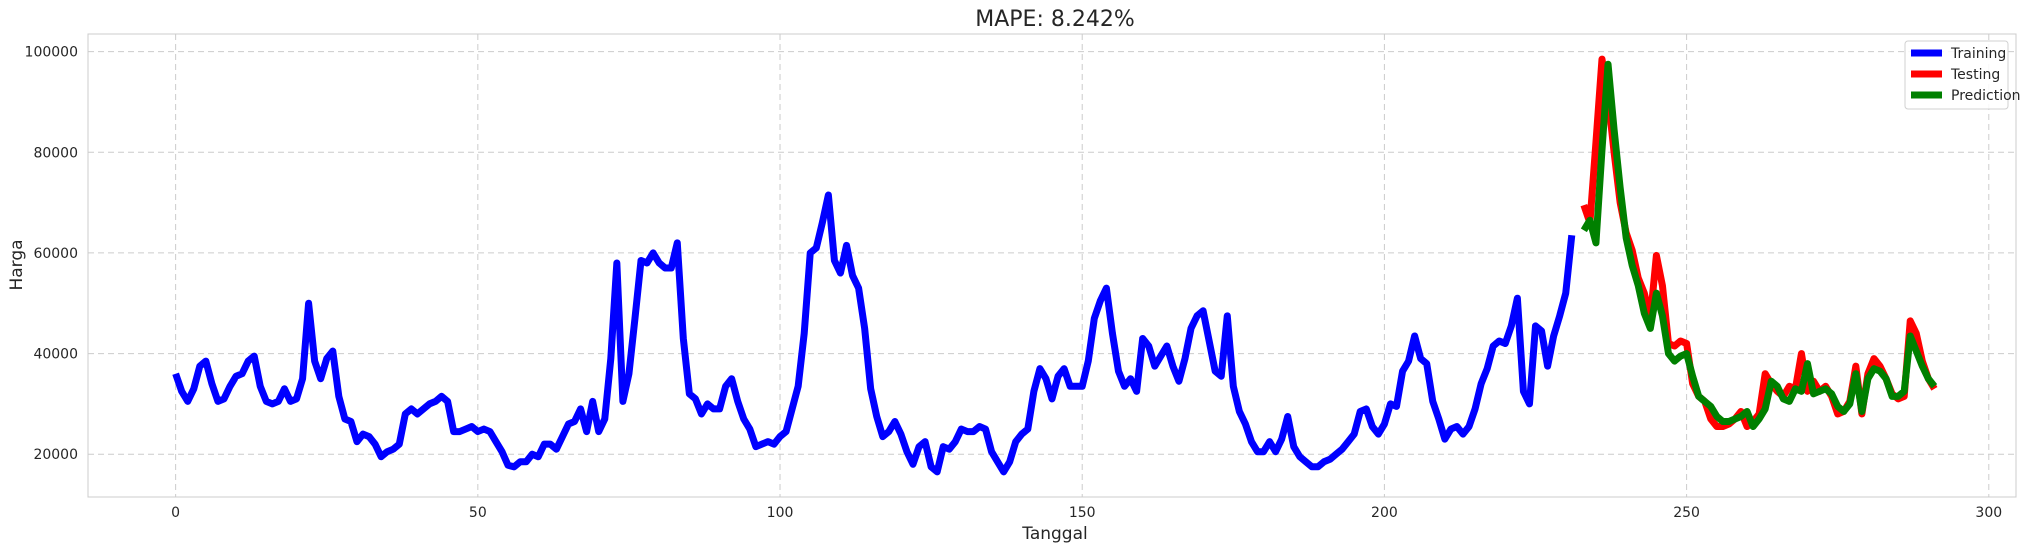  I want to click on legend-label-training: Training, so click(1978, 54).